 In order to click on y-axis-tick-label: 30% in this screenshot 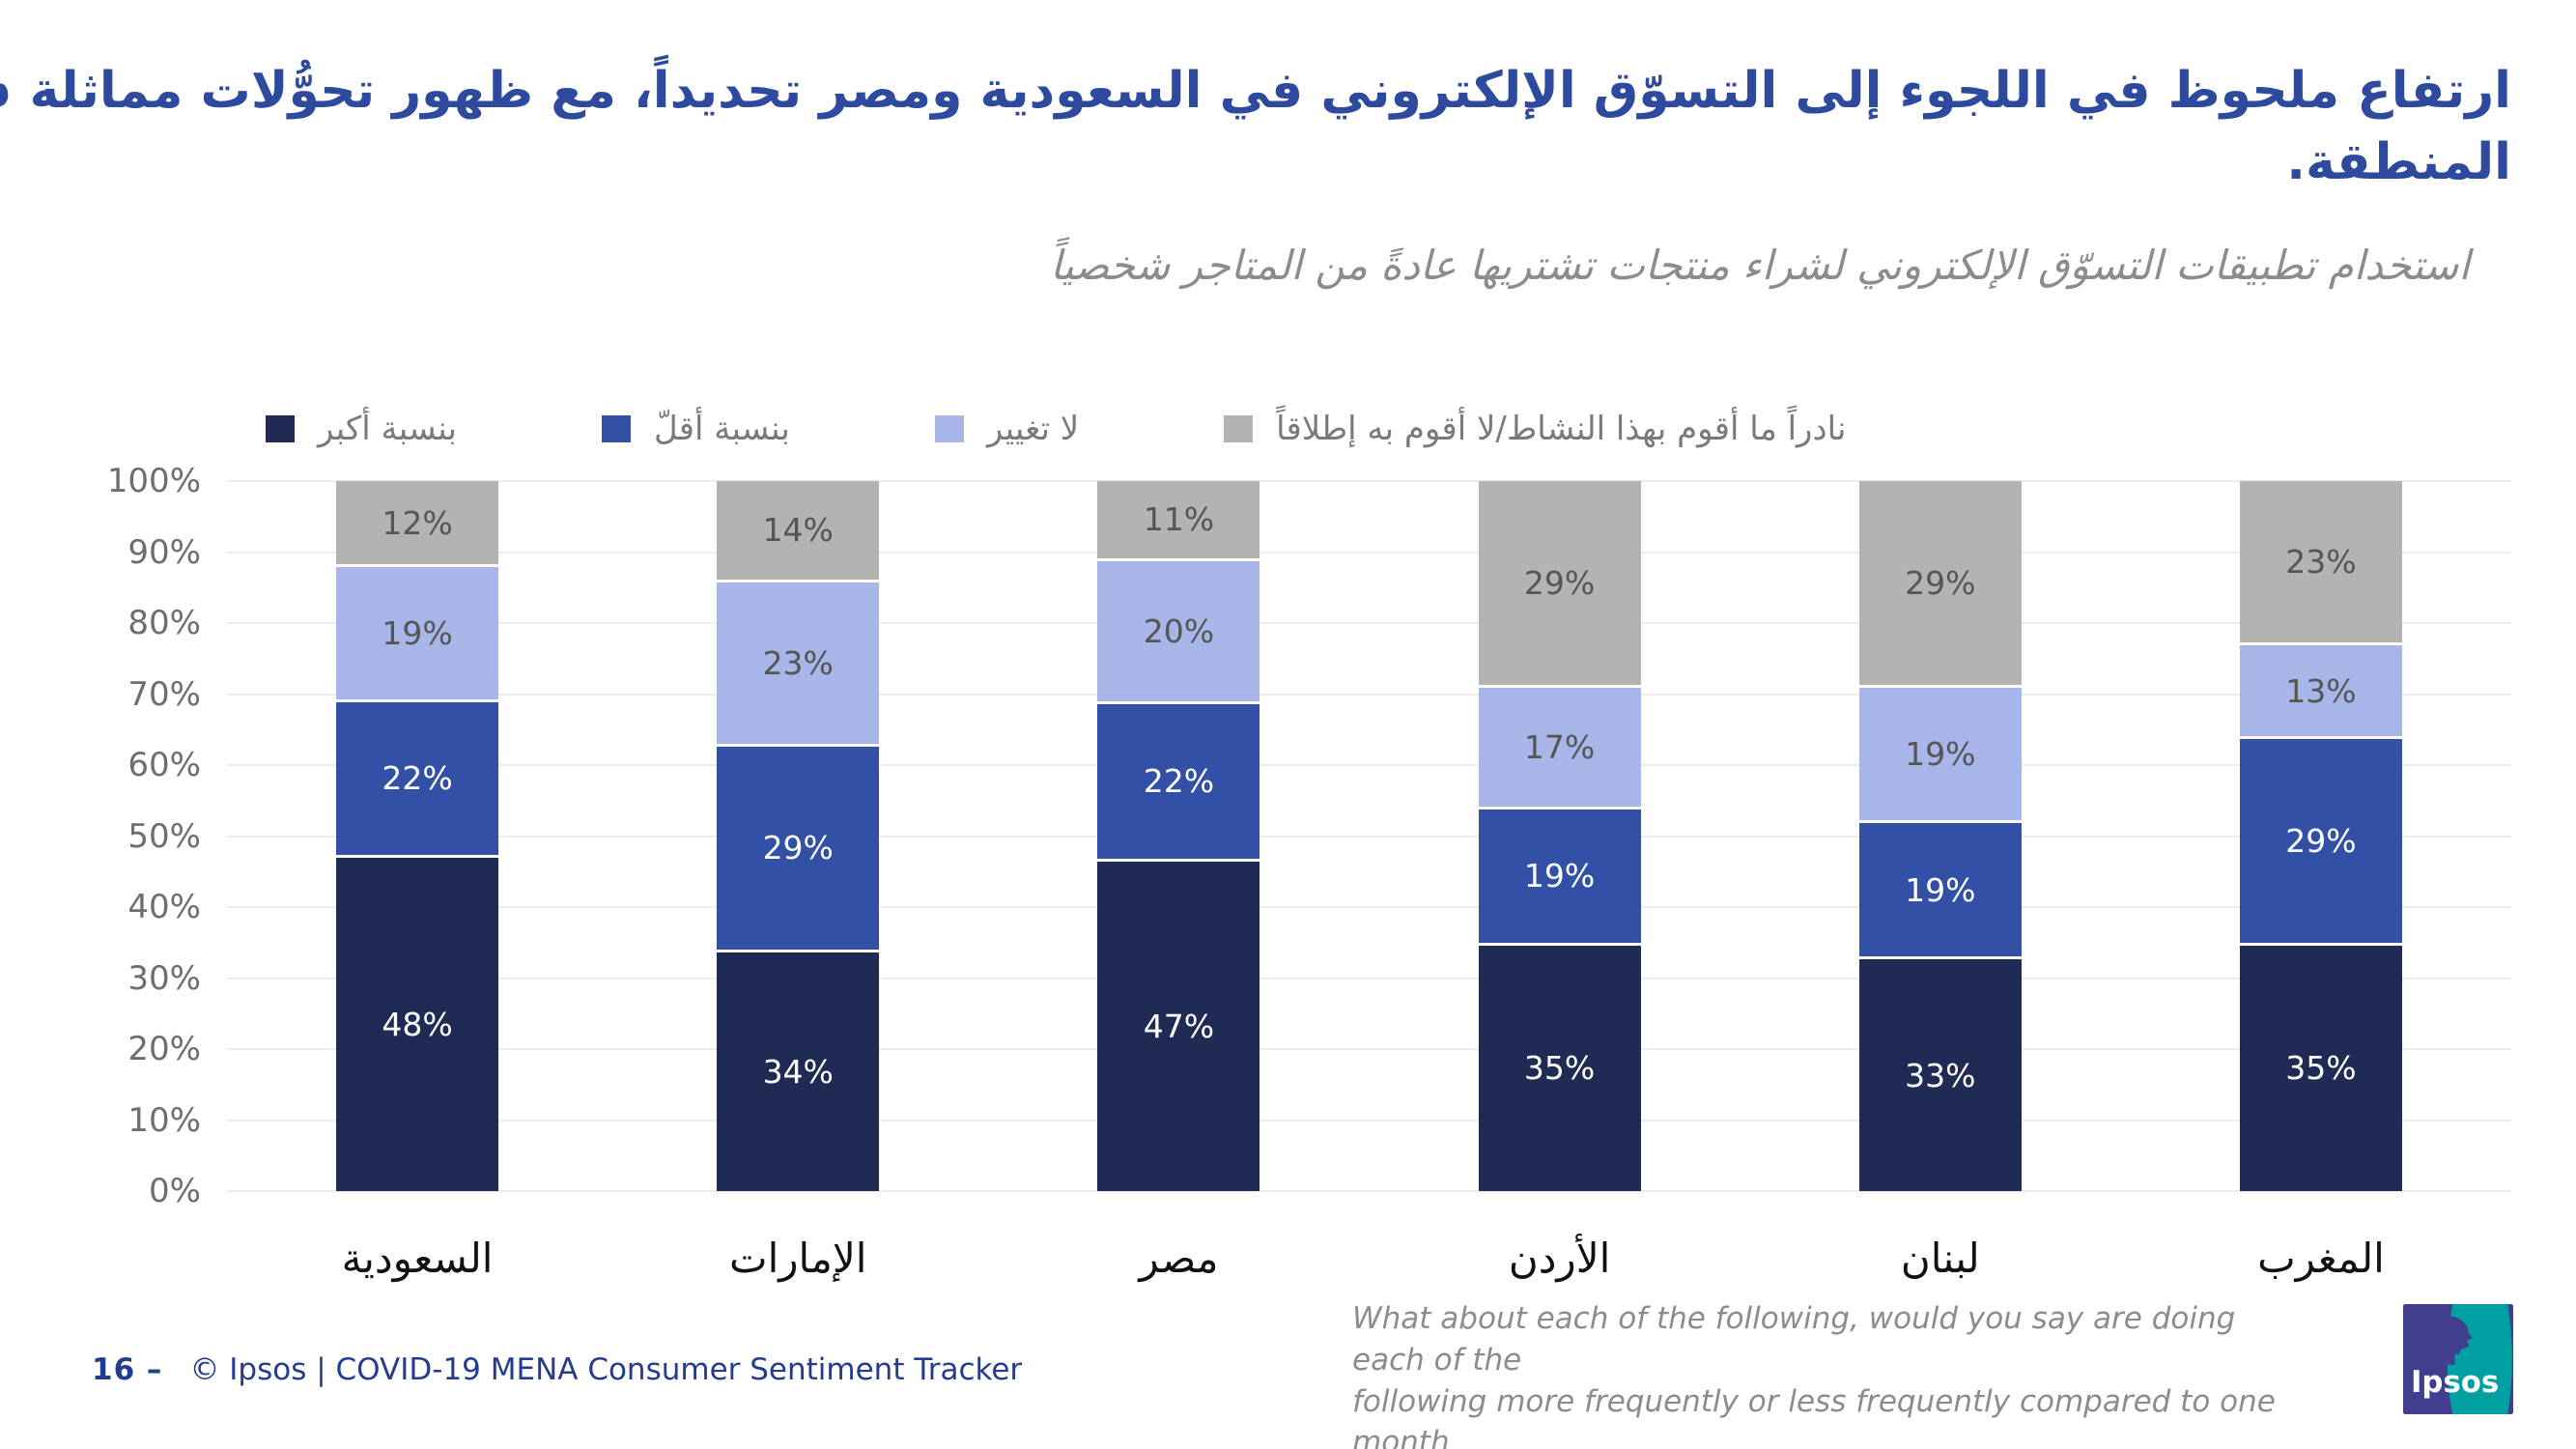, I will do `click(164, 978)`.